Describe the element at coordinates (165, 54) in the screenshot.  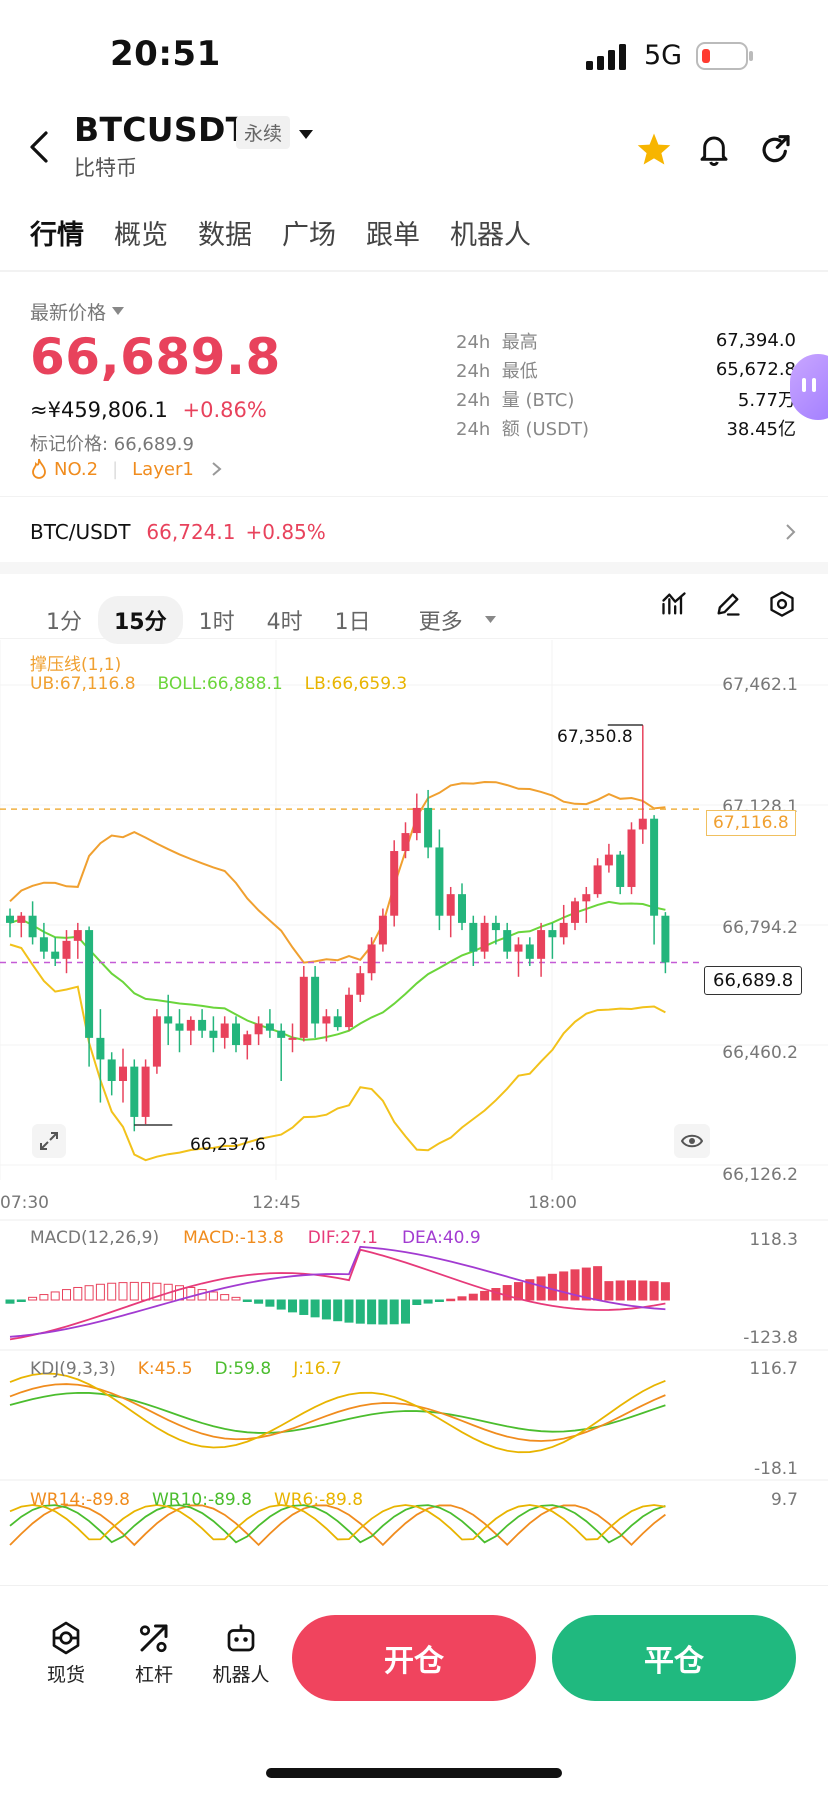
I see `status-time: 20:51` at that location.